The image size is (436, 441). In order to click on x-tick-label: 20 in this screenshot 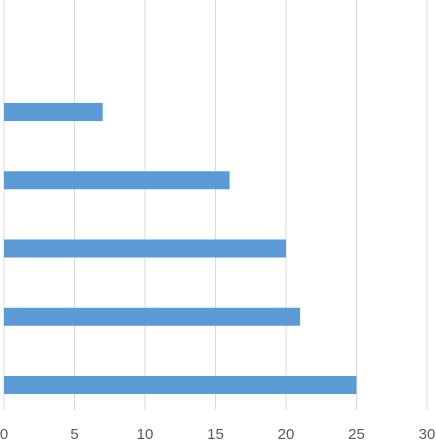, I will do `click(286, 433)`.